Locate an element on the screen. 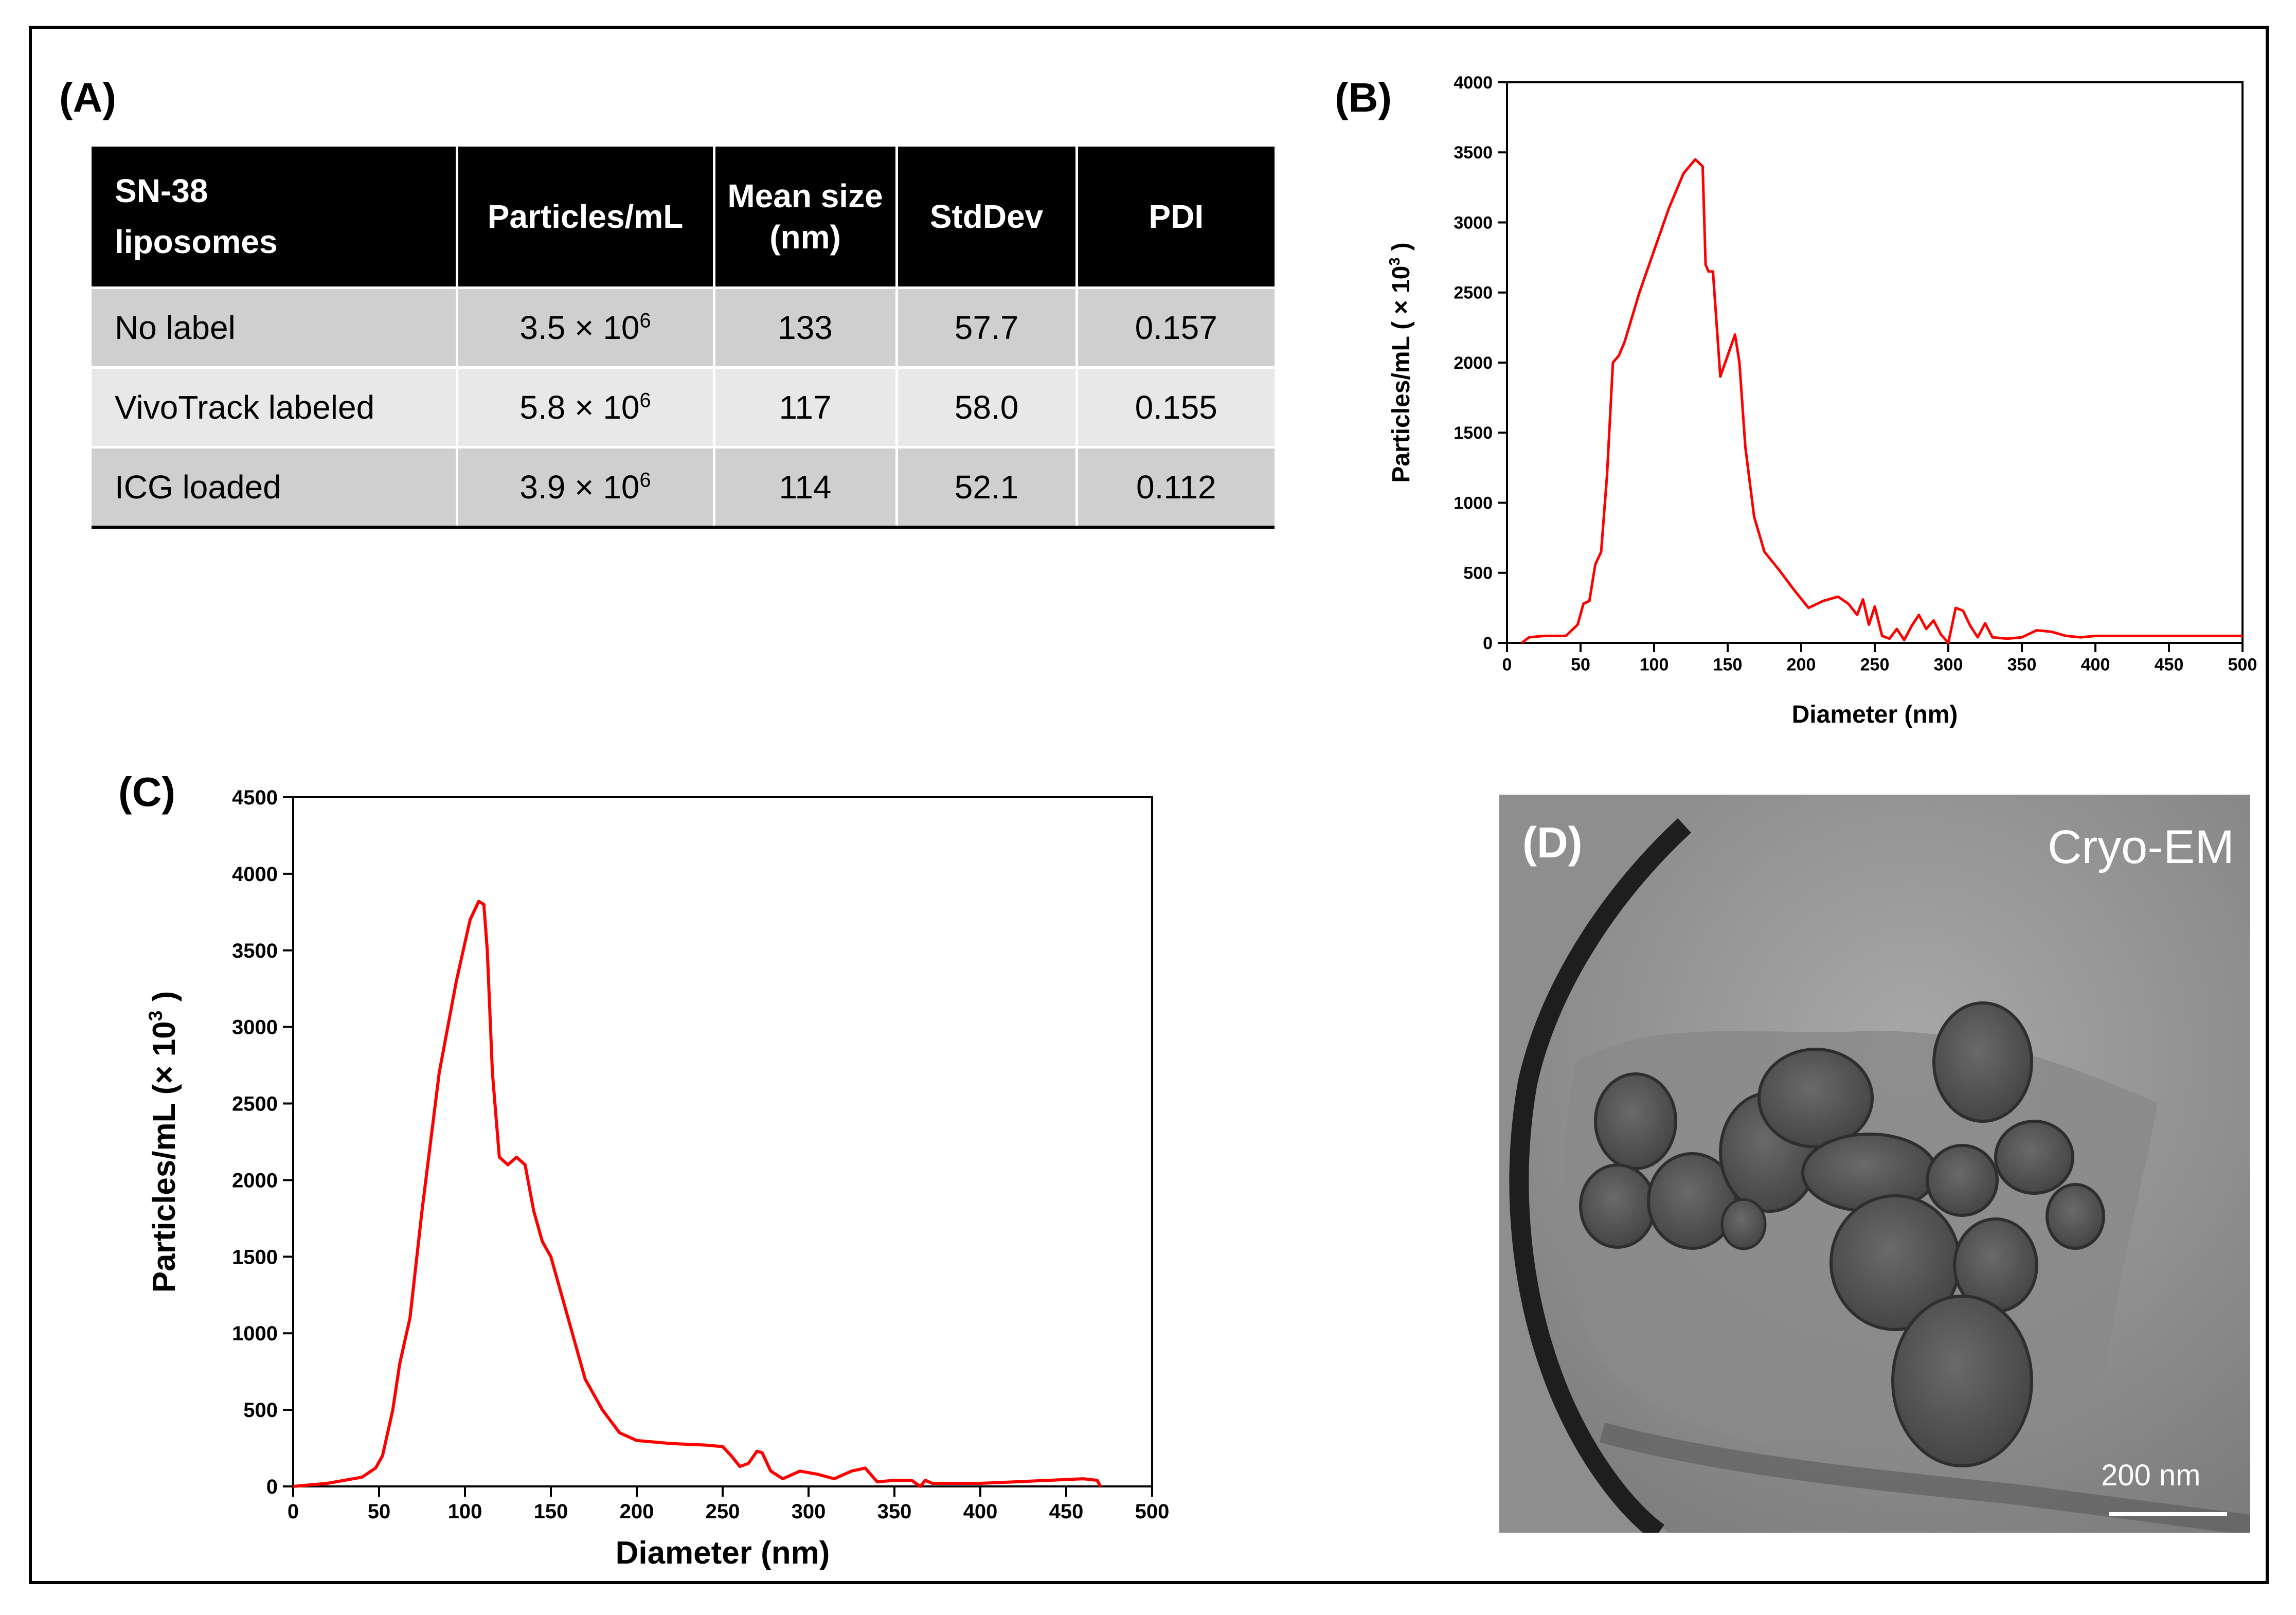 The width and height of the screenshot is (2296, 1615). particles-base: 3.5 × 10 is located at coordinates (579, 328).